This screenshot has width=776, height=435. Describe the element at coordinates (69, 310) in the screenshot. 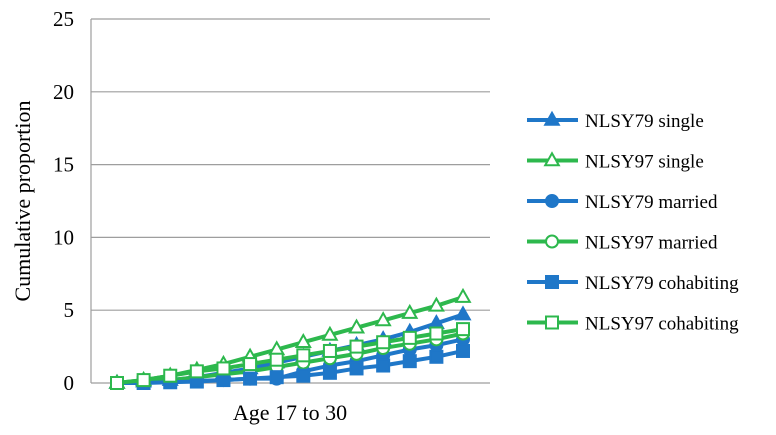

I see `y-tick-label: 5` at that location.